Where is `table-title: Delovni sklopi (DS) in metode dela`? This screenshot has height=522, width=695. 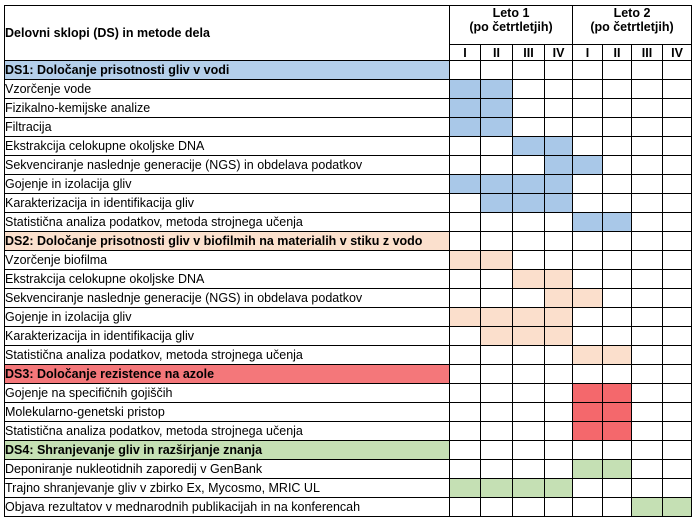
table-title: Delovni sklopi (DS) in metode dela is located at coordinates (227, 33).